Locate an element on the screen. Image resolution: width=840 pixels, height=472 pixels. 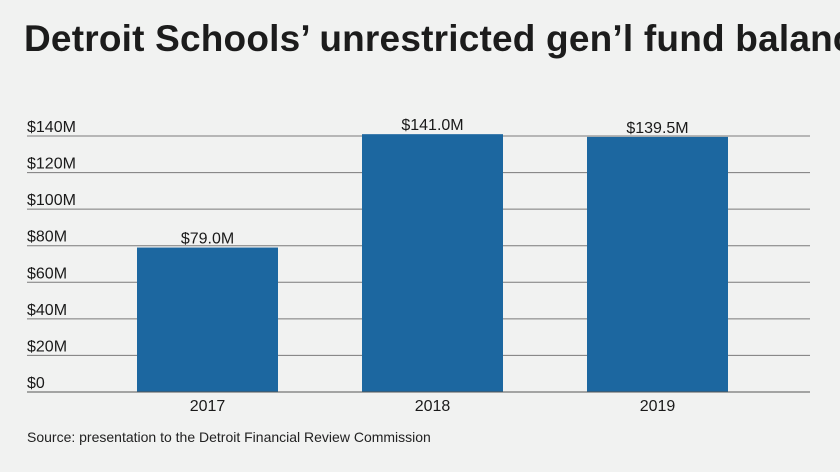
x-tick-label: 2019 is located at coordinates (658, 406).